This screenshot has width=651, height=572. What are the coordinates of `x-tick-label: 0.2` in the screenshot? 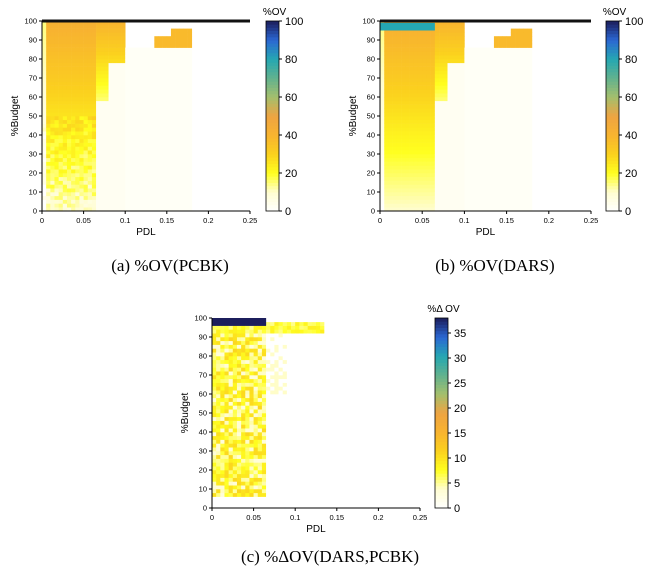 It's located at (208, 220).